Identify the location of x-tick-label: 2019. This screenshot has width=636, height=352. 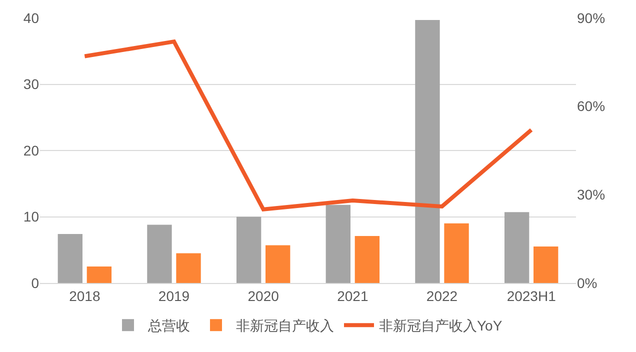
(174, 296).